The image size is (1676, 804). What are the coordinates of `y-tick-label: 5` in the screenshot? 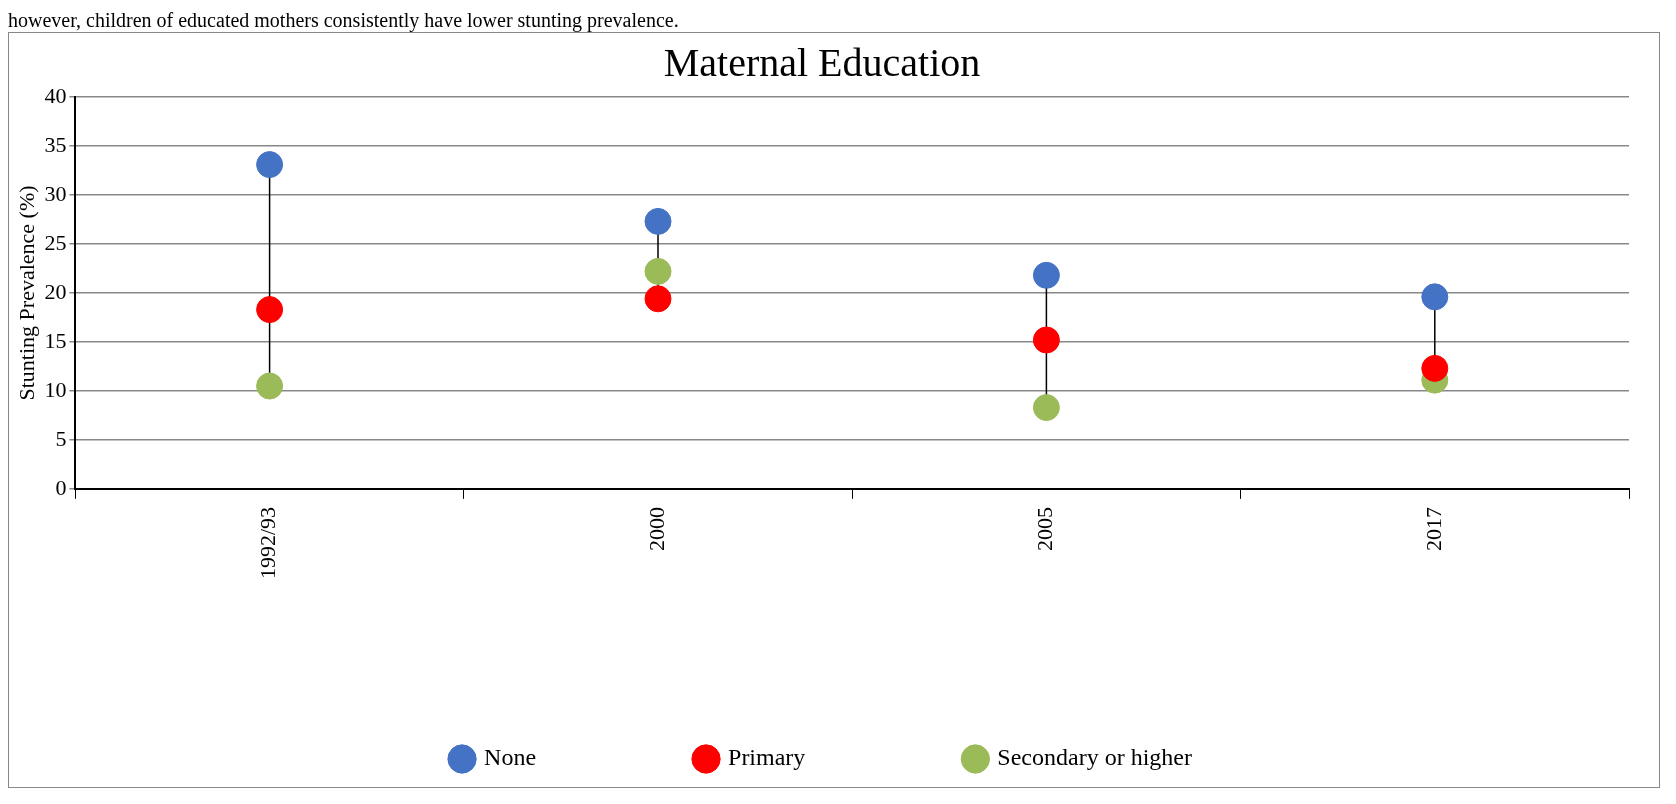 It's located at (61, 438).